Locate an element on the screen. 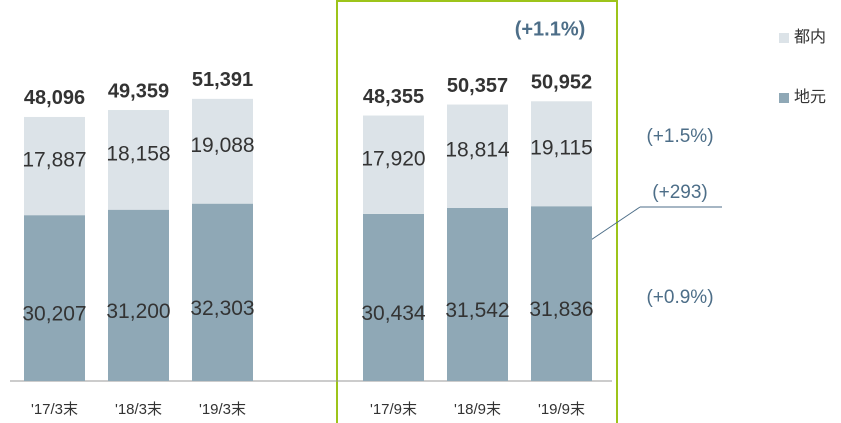 This screenshot has width=841, height=423. segment-label: 31,200 is located at coordinates (138, 311).